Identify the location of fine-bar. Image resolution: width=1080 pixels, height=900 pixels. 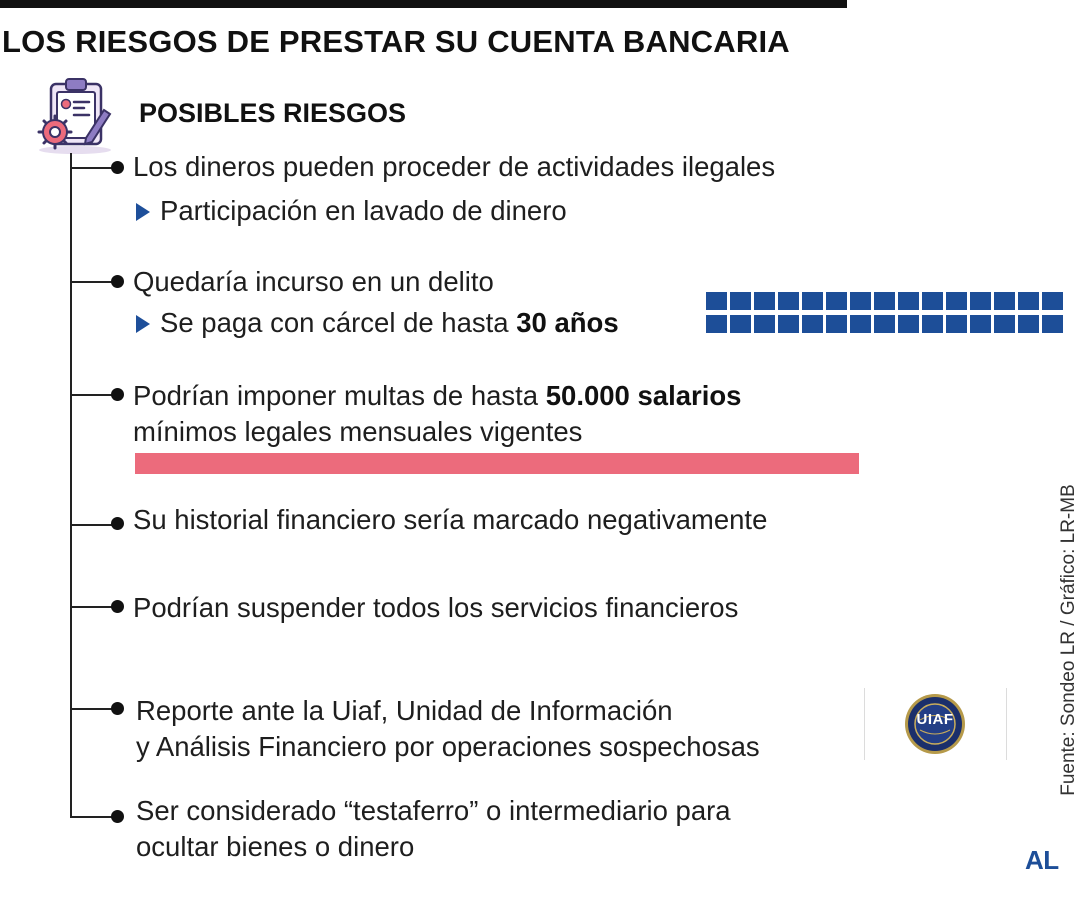
(497, 463).